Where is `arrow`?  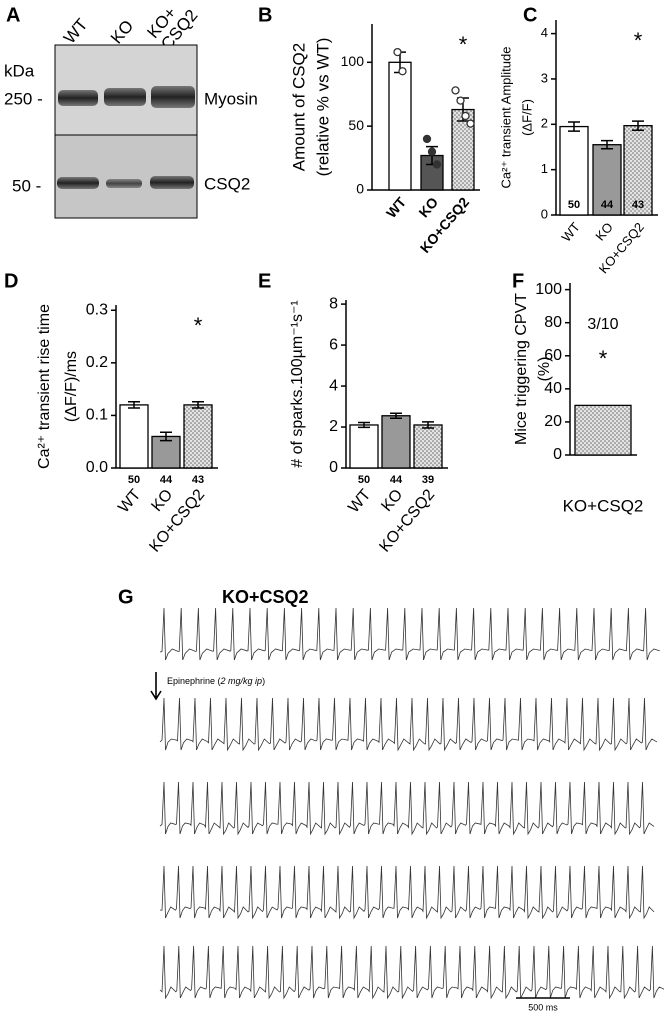
arrow is located at coordinates (156, 686).